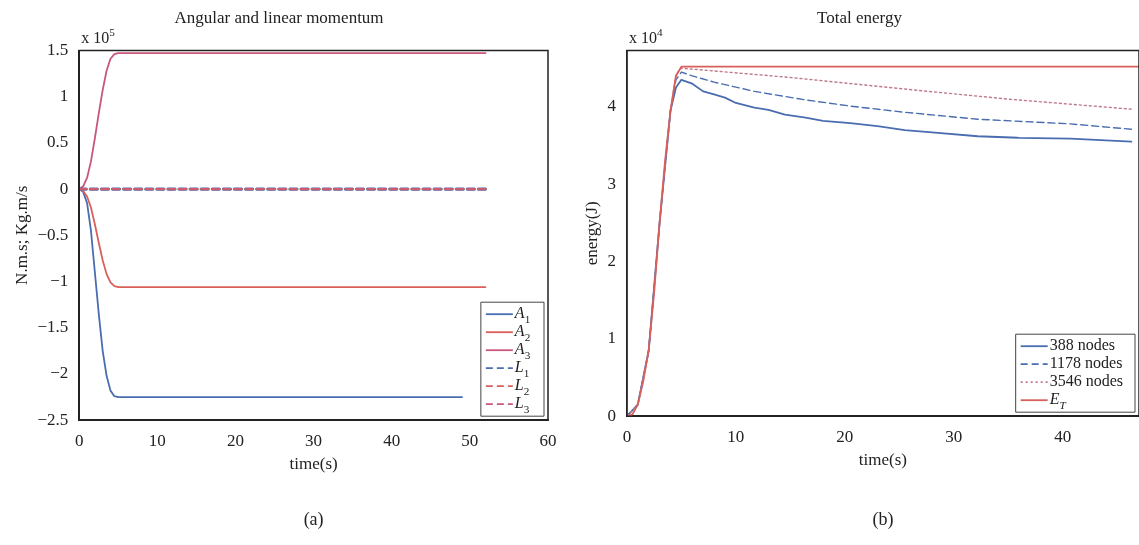  I want to click on y-axis-title: energy(J), so click(591, 233).